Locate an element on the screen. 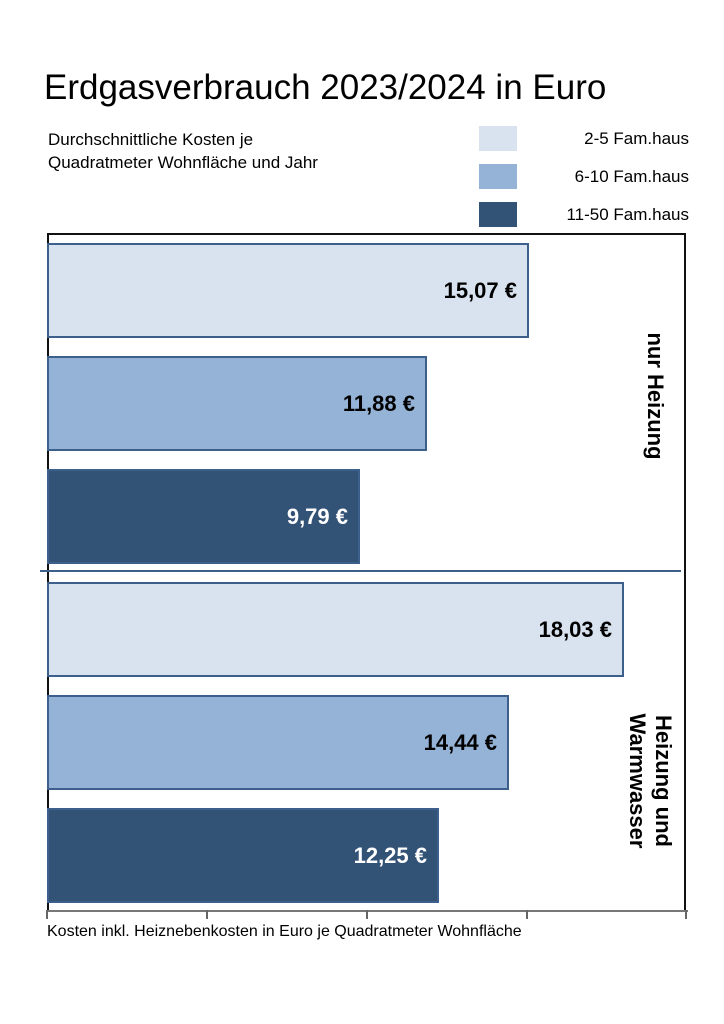 Image resolution: width=724 pixels, height=1024 pixels. group-label-nur-heizung: nur Heizung is located at coordinates (655, 396).